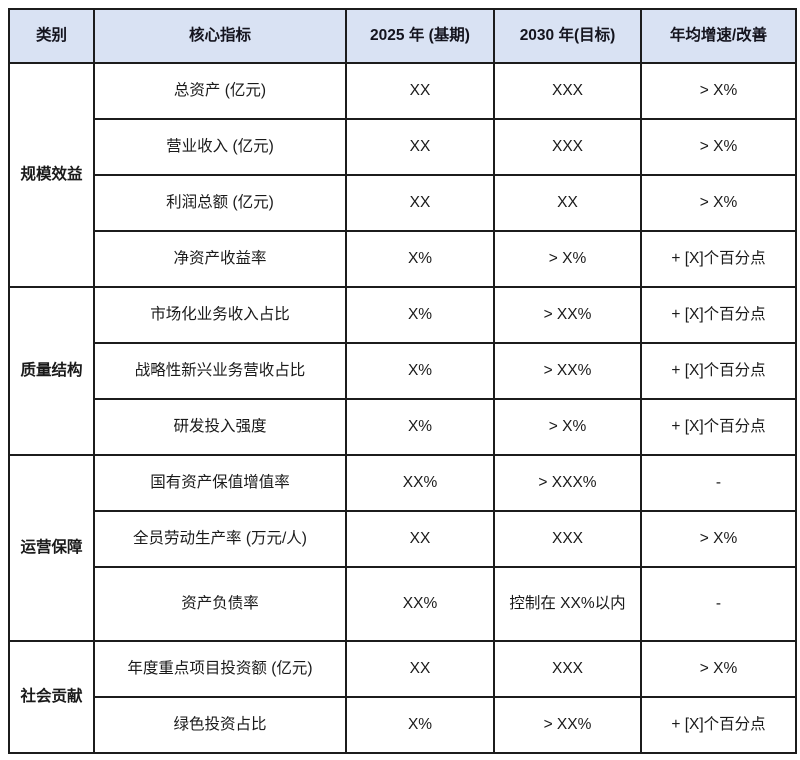 Image resolution: width=800 pixels, height=760 pixels. Describe the element at coordinates (220, 91) in the screenshot. I see `indicator-cell: 总资产 (亿元)` at that location.